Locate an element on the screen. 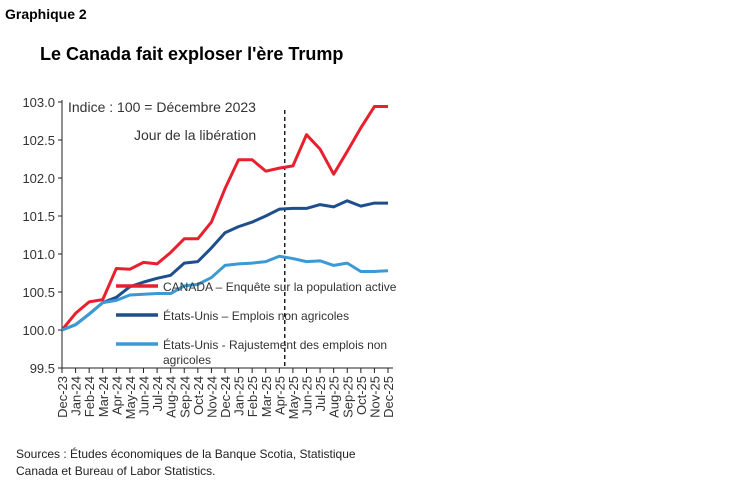 This screenshot has height=482, width=749. x-tick-label: Sep-24 is located at coordinates (184, 397).